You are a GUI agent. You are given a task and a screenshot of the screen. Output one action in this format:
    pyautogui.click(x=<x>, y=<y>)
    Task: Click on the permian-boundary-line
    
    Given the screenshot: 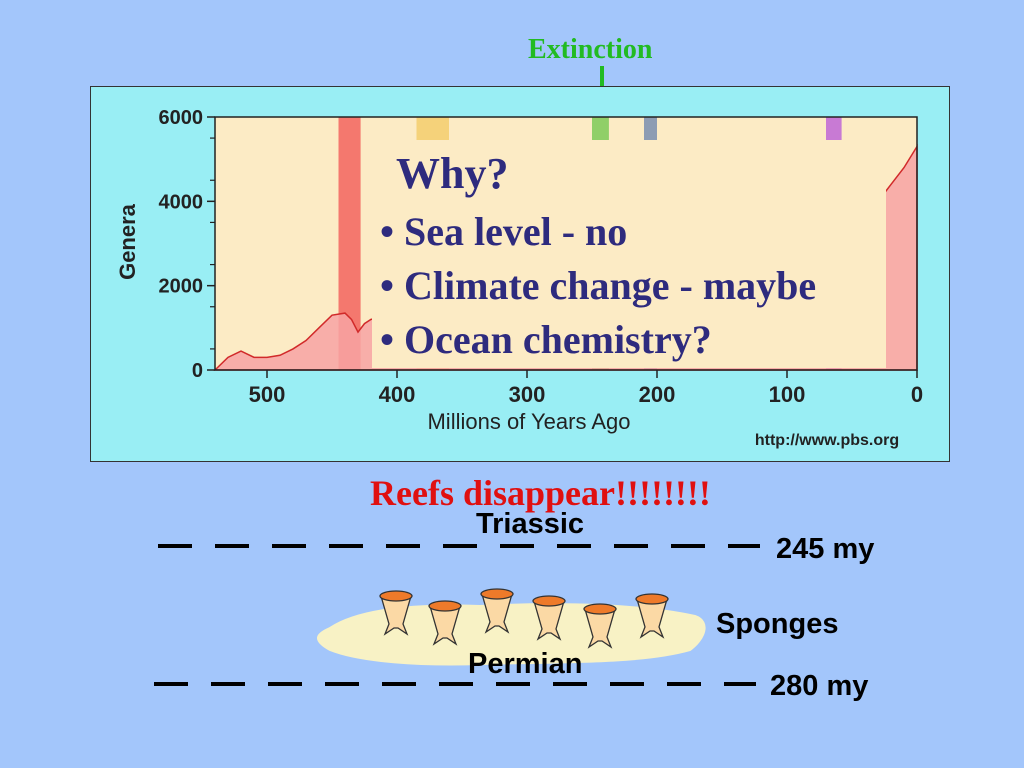 What is the action you would take?
    pyautogui.click(x=455, y=684)
    